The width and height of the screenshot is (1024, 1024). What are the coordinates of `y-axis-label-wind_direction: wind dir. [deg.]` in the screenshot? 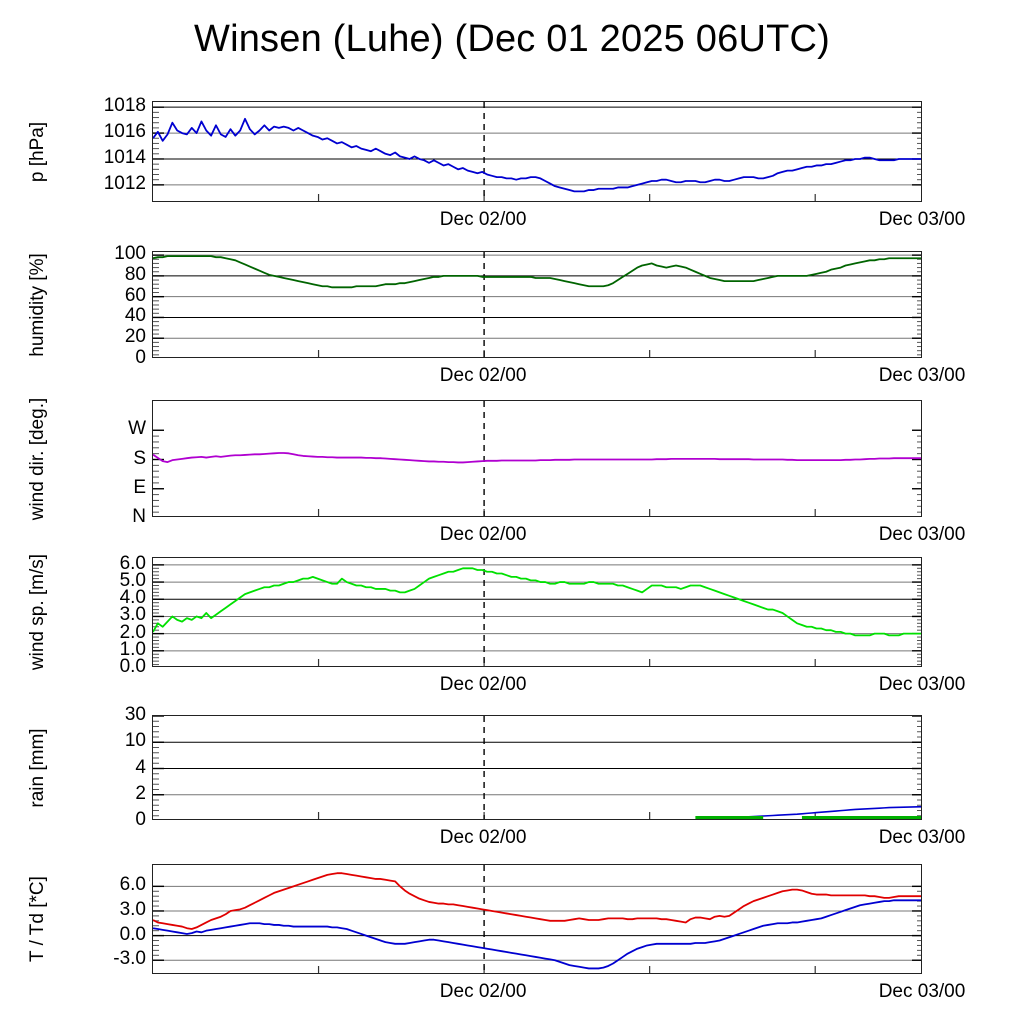 It's located at (37, 458).